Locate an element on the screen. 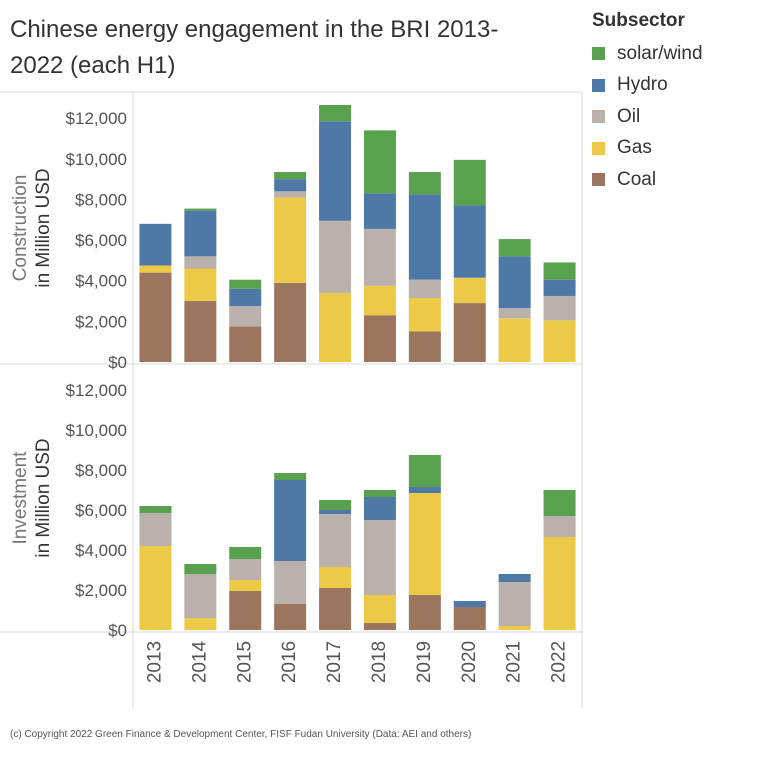  legend-item-hydro: Hydro is located at coordinates (647, 86).